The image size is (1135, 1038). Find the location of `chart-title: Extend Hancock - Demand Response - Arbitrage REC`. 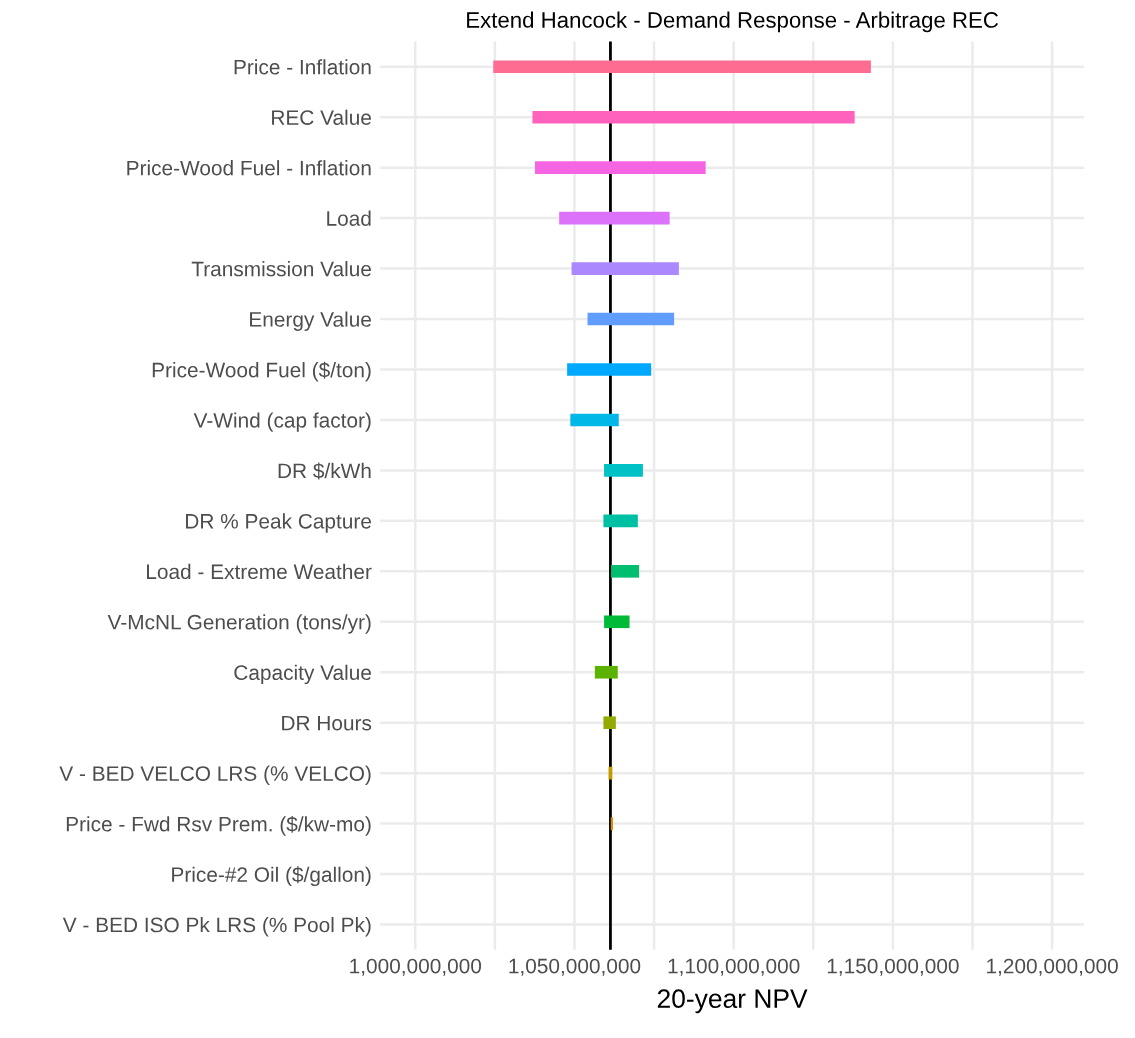

chart-title: Extend Hancock - Demand Response - Arbitrage REC is located at coordinates (733, 22).